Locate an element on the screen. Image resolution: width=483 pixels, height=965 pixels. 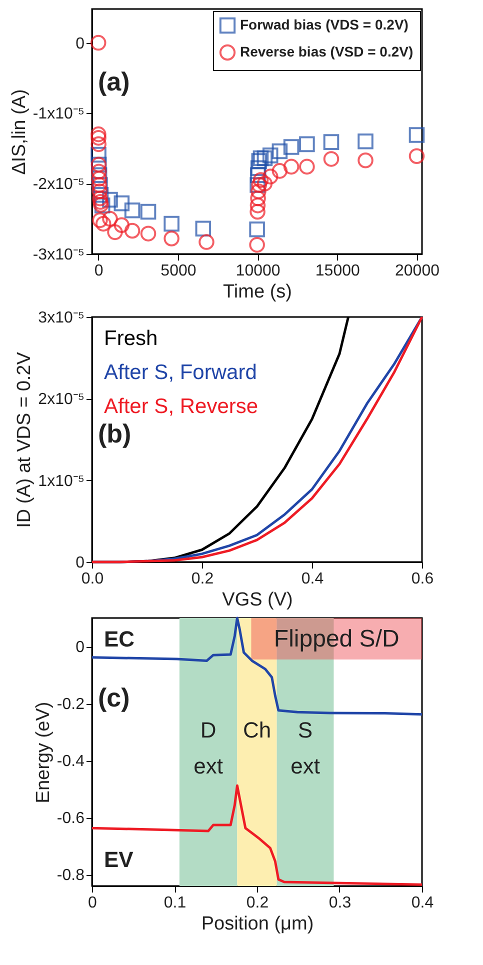
x-tick-label: 0.1 is located at coordinates (175, 903).